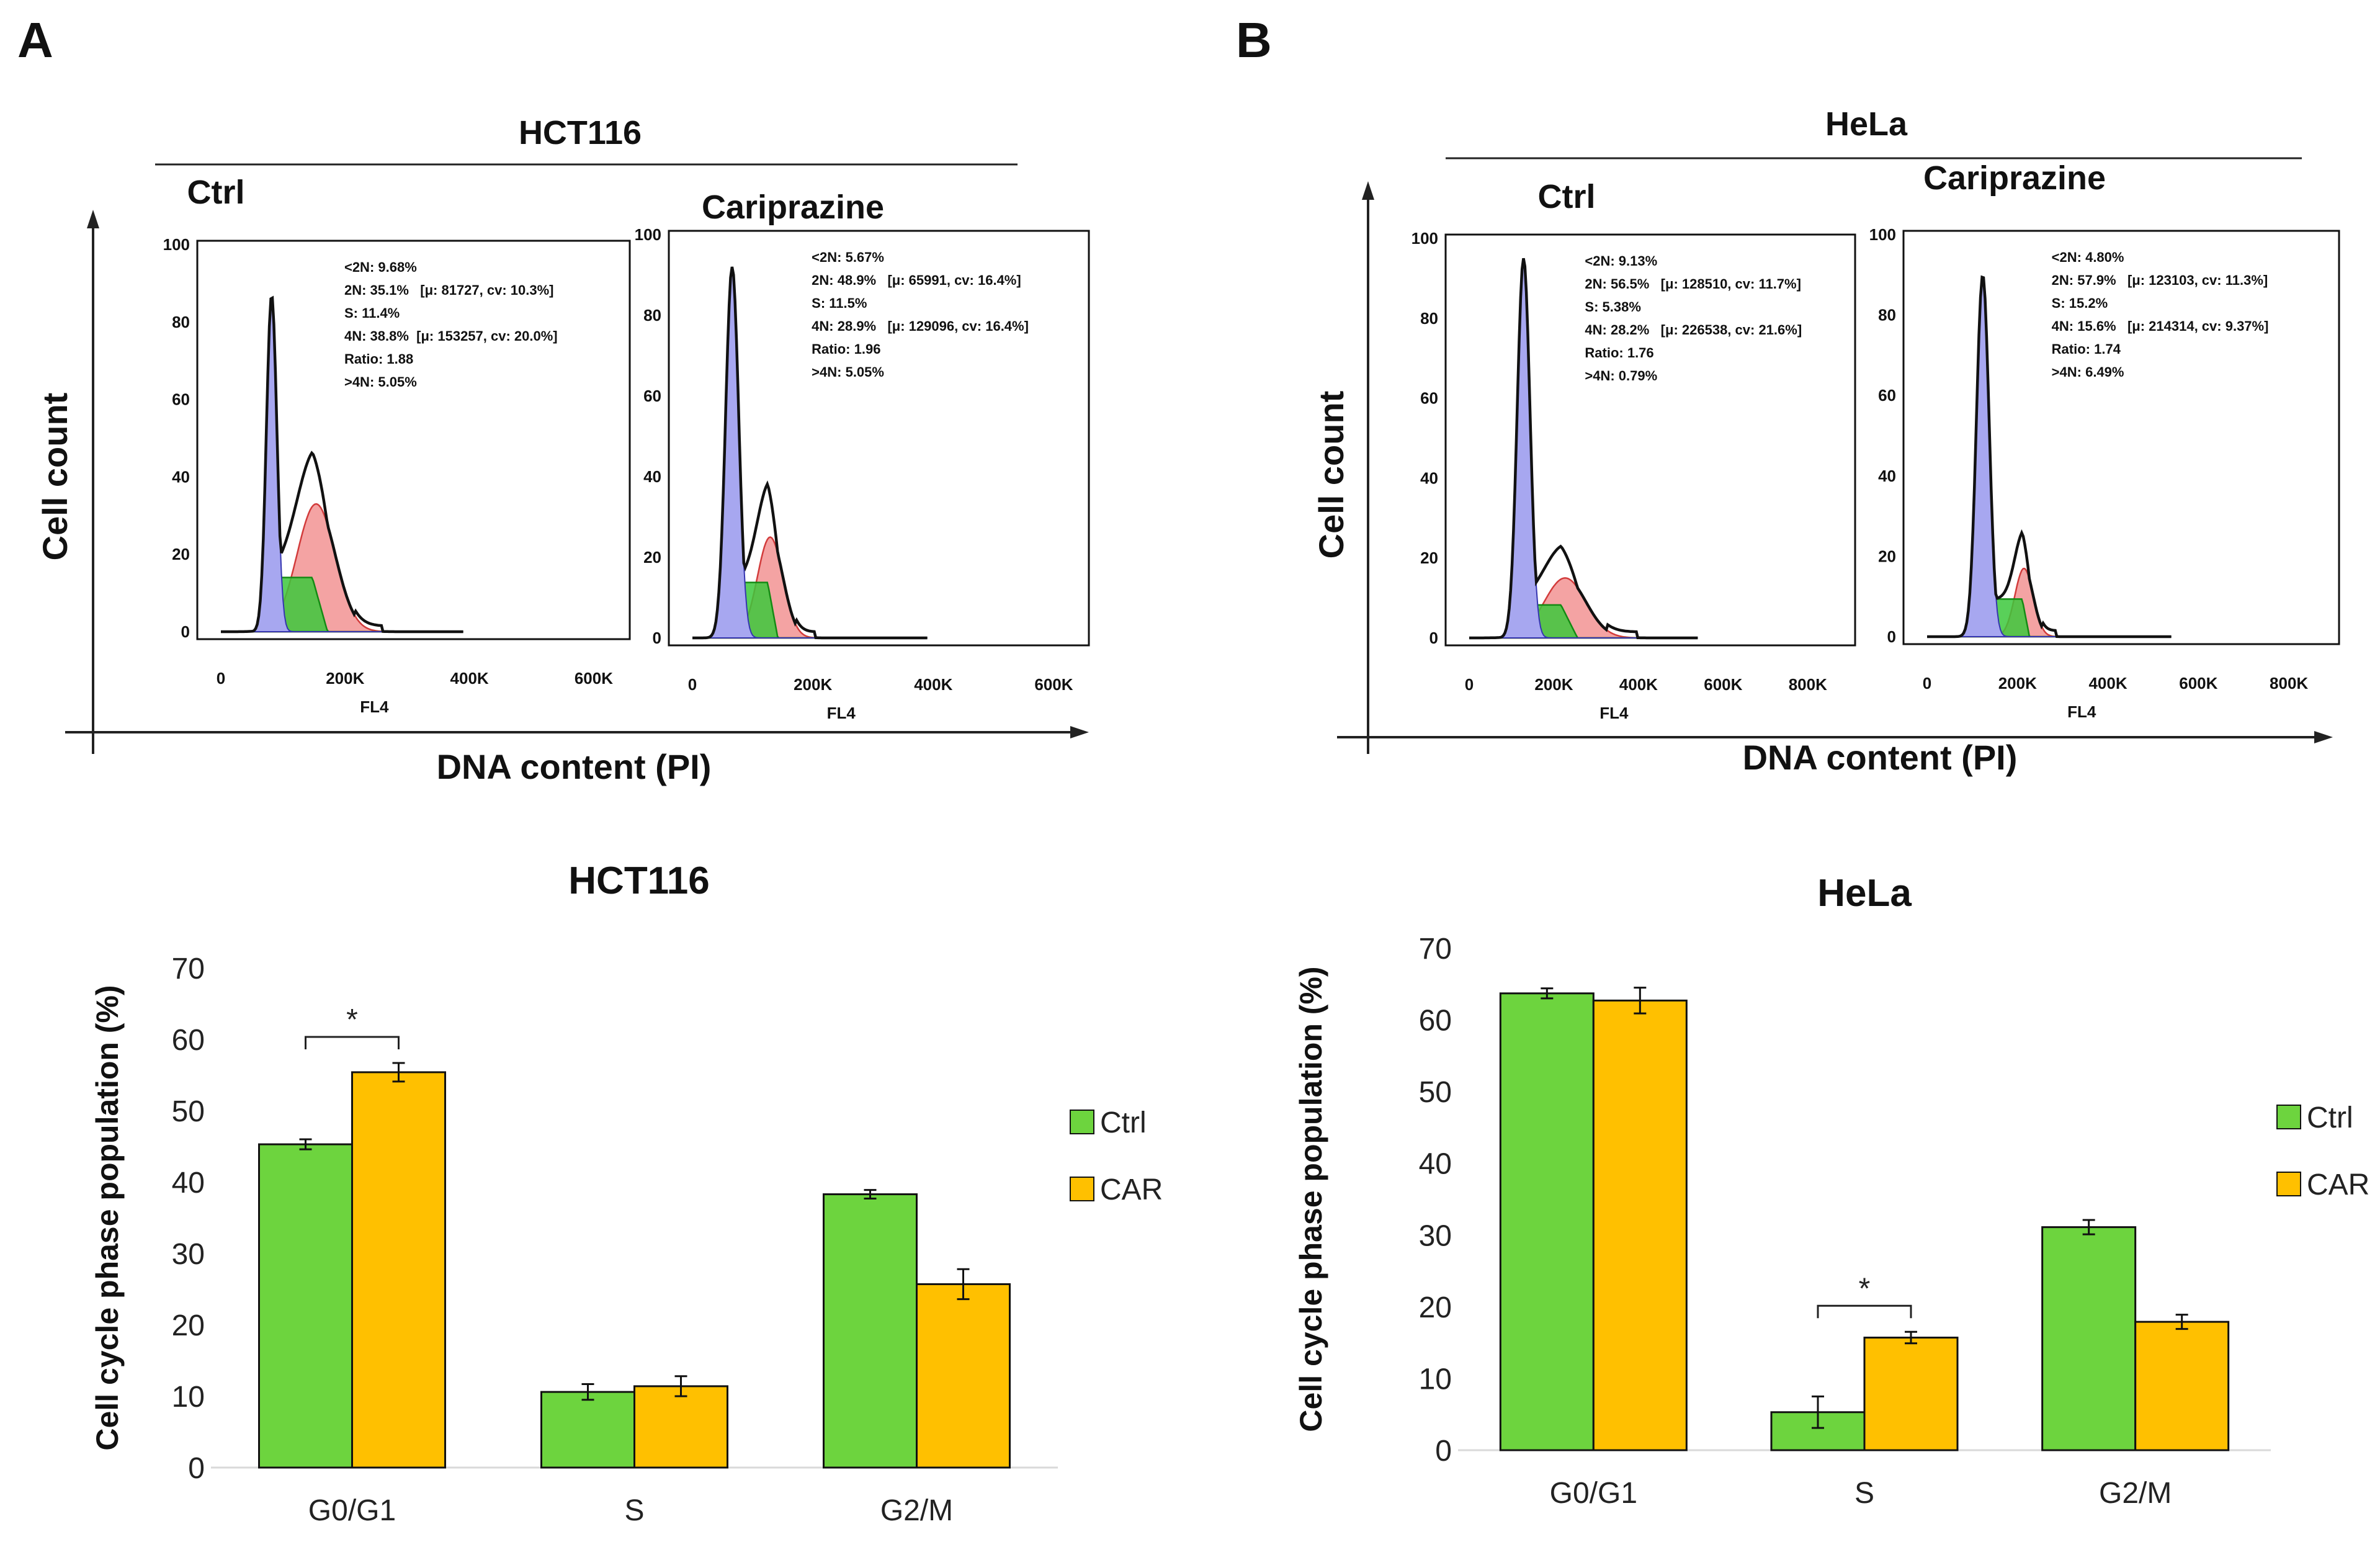 The image size is (2380, 1547). Describe the element at coordinates (634, 1510) in the screenshot. I see `category-label: S` at that location.